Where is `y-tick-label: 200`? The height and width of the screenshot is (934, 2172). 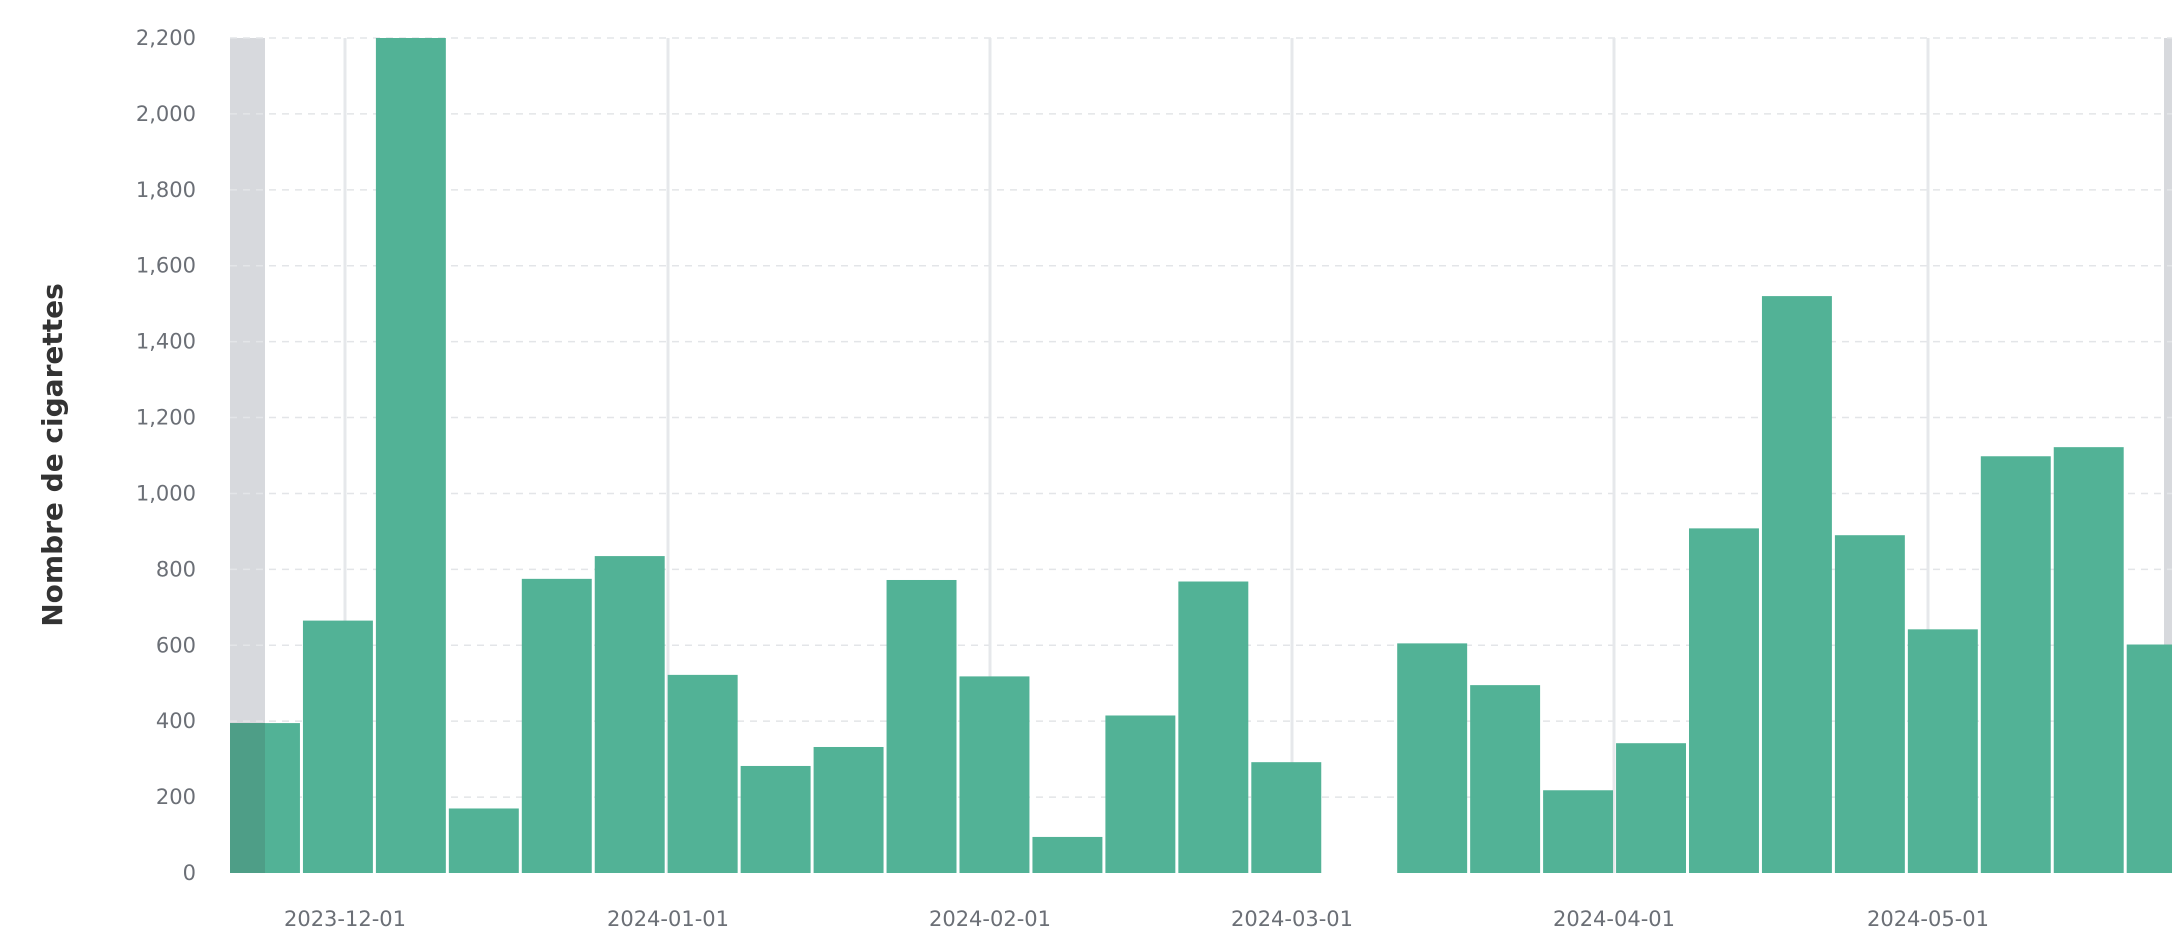
y-tick-label: 200 is located at coordinates (176, 797).